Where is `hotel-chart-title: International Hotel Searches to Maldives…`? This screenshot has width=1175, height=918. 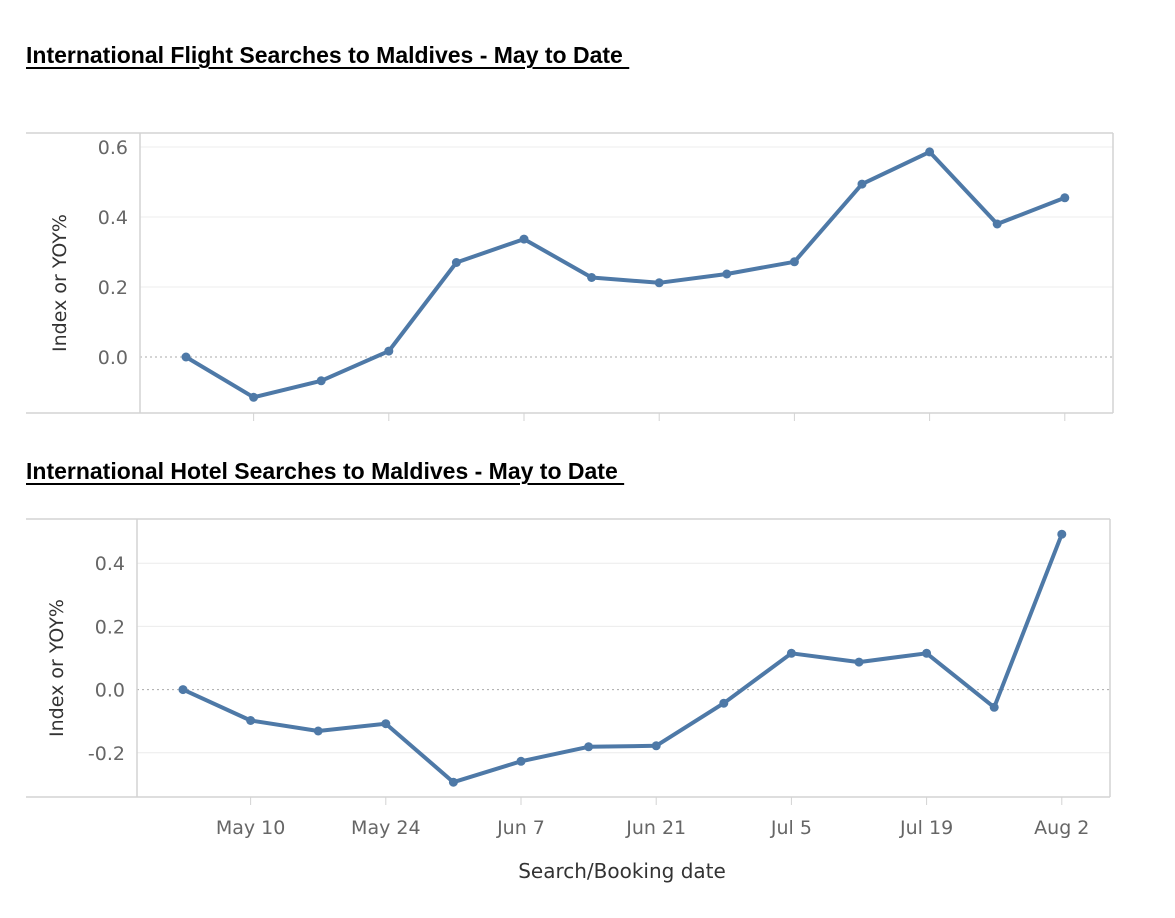
hotel-chart-title: International Hotel Searches to Maldives… is located at coordinates (325, 471).